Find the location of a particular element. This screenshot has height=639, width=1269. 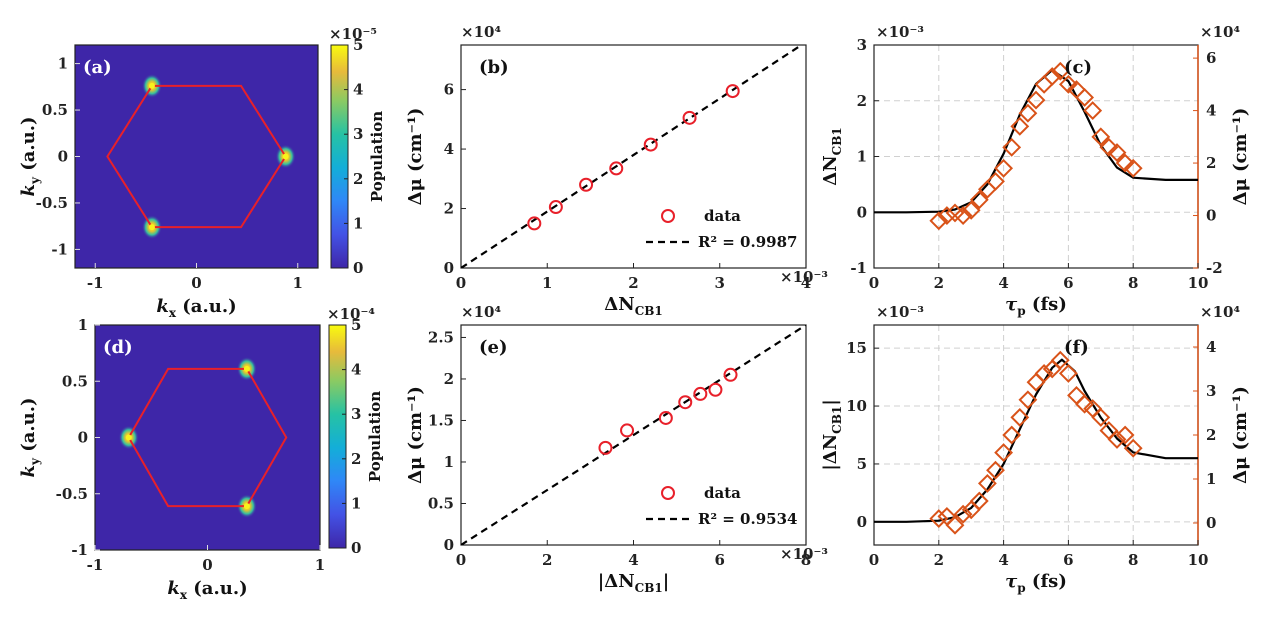

y-axis-label: |ΔNCB1| is located at coordinates (832, 435).